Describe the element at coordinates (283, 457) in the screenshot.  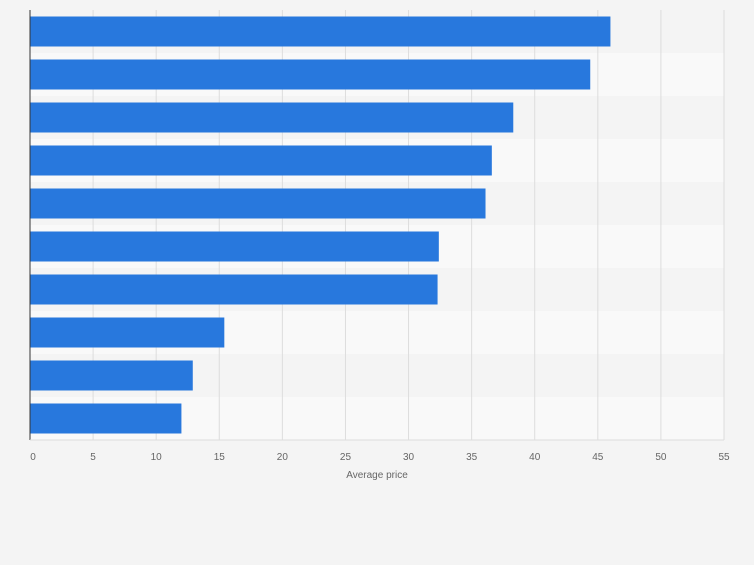
I see `x-tick-label: 20` at that location.